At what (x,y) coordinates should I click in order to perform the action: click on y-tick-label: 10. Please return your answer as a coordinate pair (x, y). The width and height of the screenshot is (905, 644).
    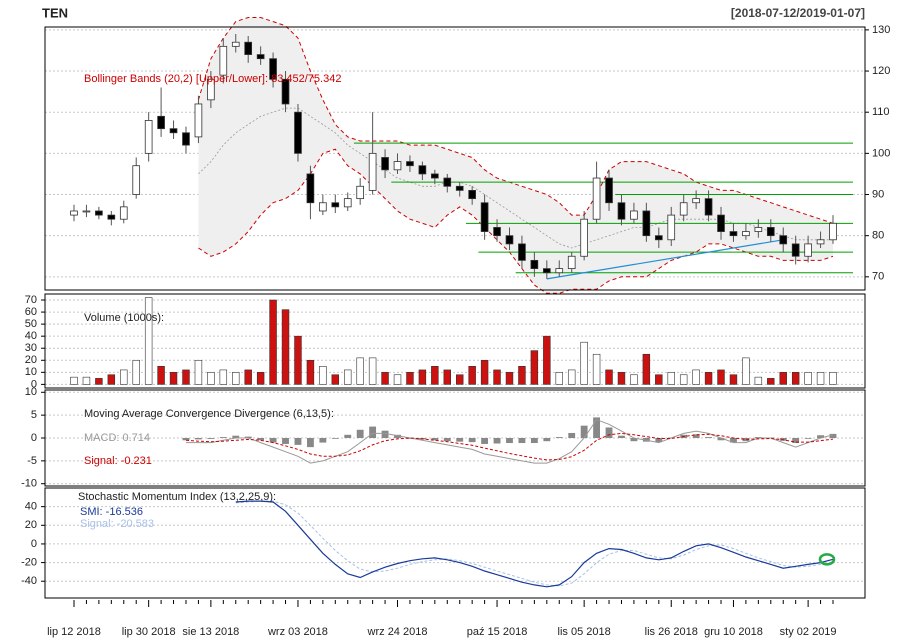
    Looking at the image, I should click on (31, 372).